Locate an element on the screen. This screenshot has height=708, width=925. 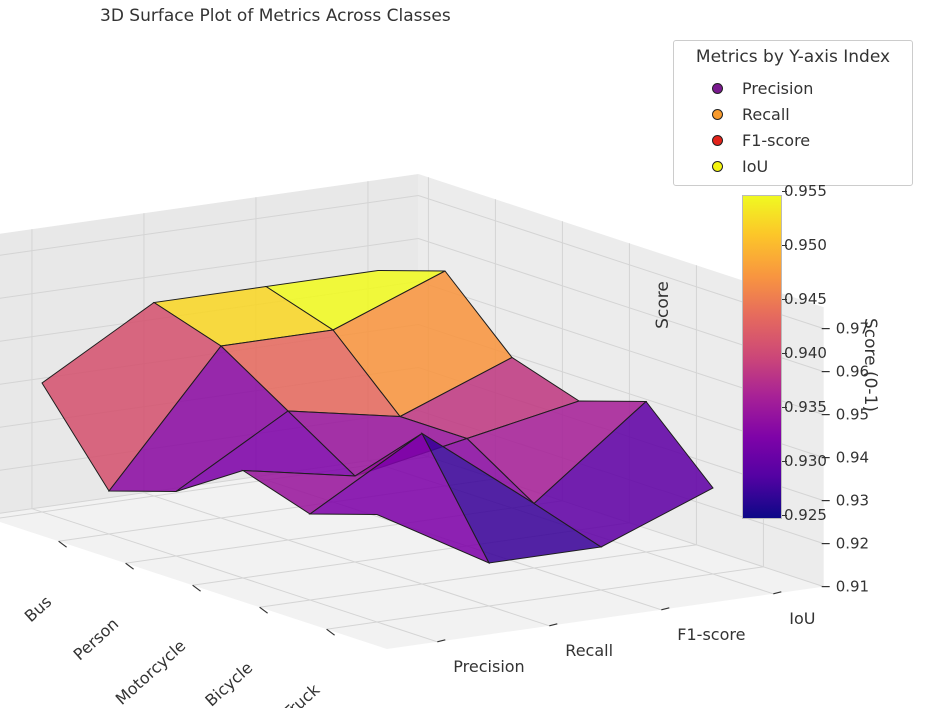
colorbar-tick: 0.930 is located at coordinates (804, 461).